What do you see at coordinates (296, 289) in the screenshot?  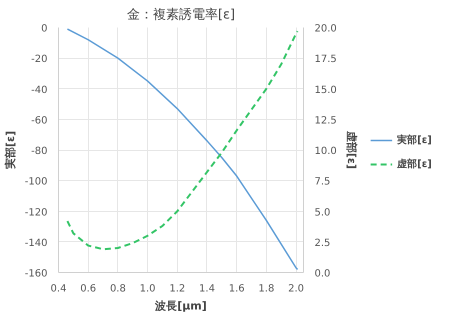 I see `x-tick-label: 2.0` at bounding box center [296, 289].